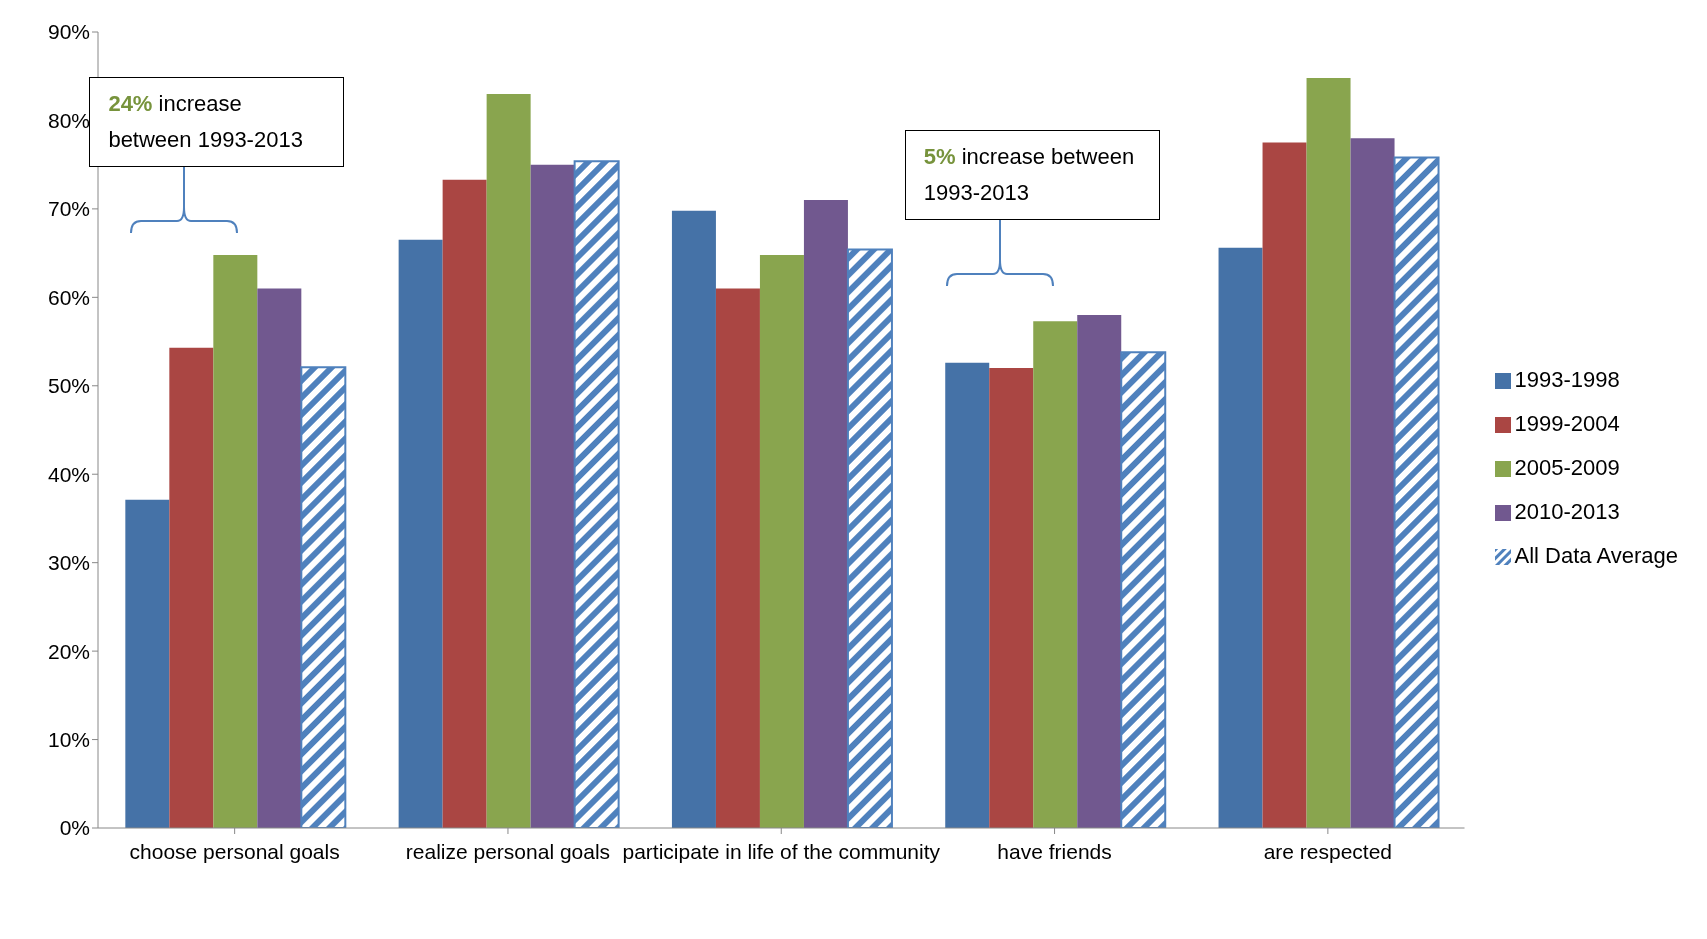 This screenshot has height=939, width=1707. I want to click on x-tick-label: choose personal goals, so click(234, 851).